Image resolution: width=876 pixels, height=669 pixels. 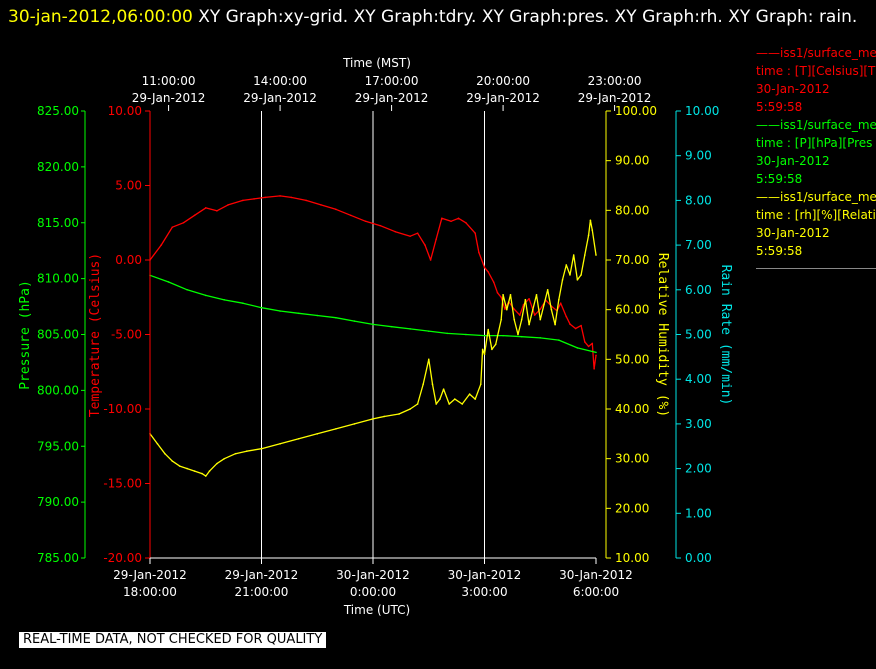 I want to click on rain-tick-label: 9.00, so click(x=698, y=156).